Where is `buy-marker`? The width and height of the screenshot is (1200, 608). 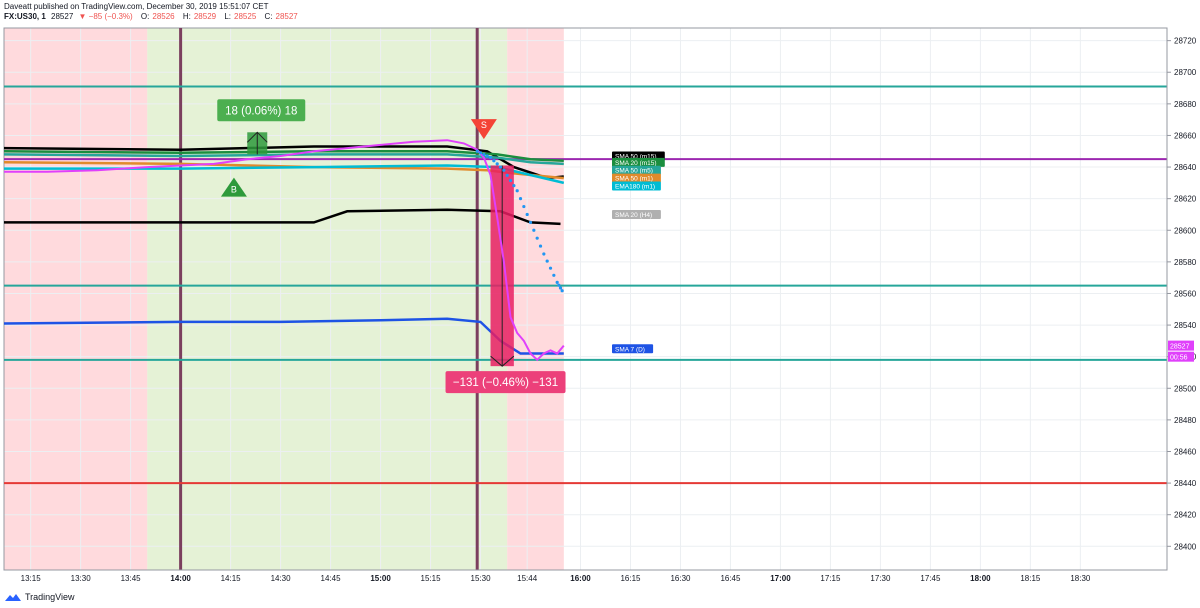
buy-marker is located at coordinates (233, 187).